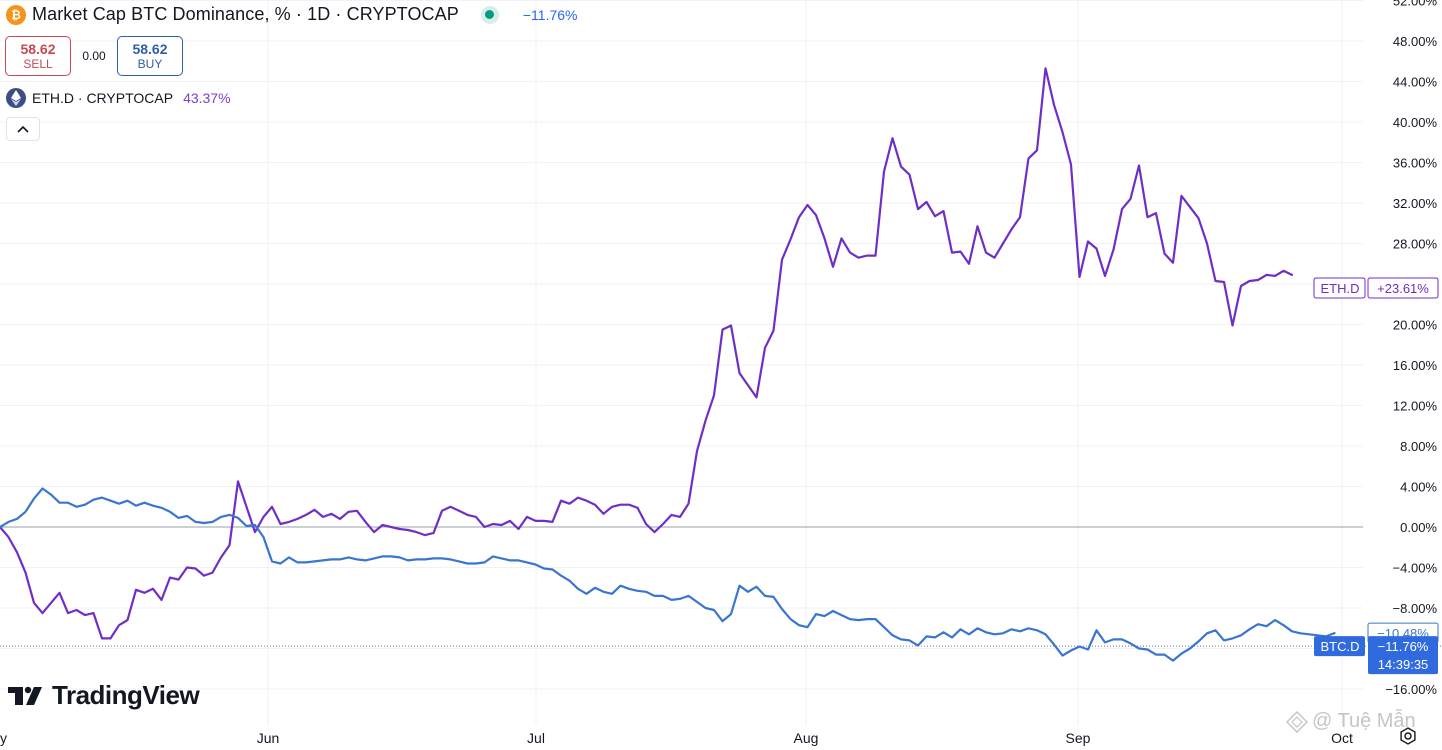 The height and width of the screenshot is (750, 1442). I want to click on y-tick-label: 52.00%, so click(1415, 4).